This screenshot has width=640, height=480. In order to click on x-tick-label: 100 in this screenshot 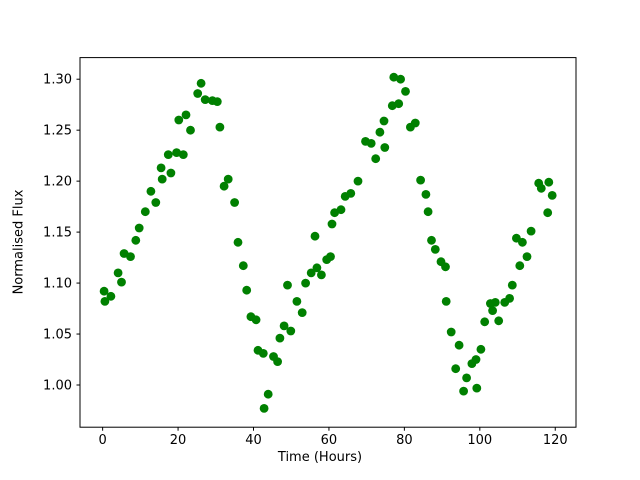, I will do `click(479, 440)`.